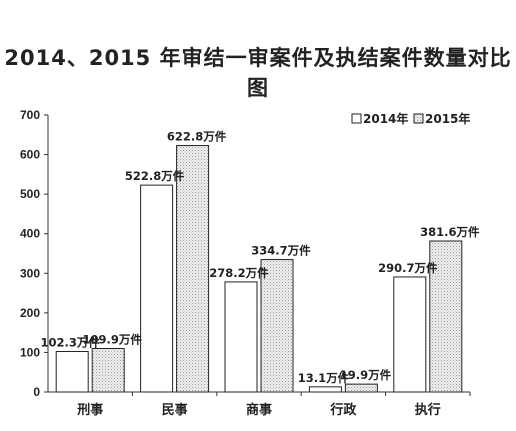 This screenshot has width=516, height=431. What do you see at coordinates (239, 273) in the screenshot?
I see `data-label: 278.2万件` at bounding box center [239, 273].